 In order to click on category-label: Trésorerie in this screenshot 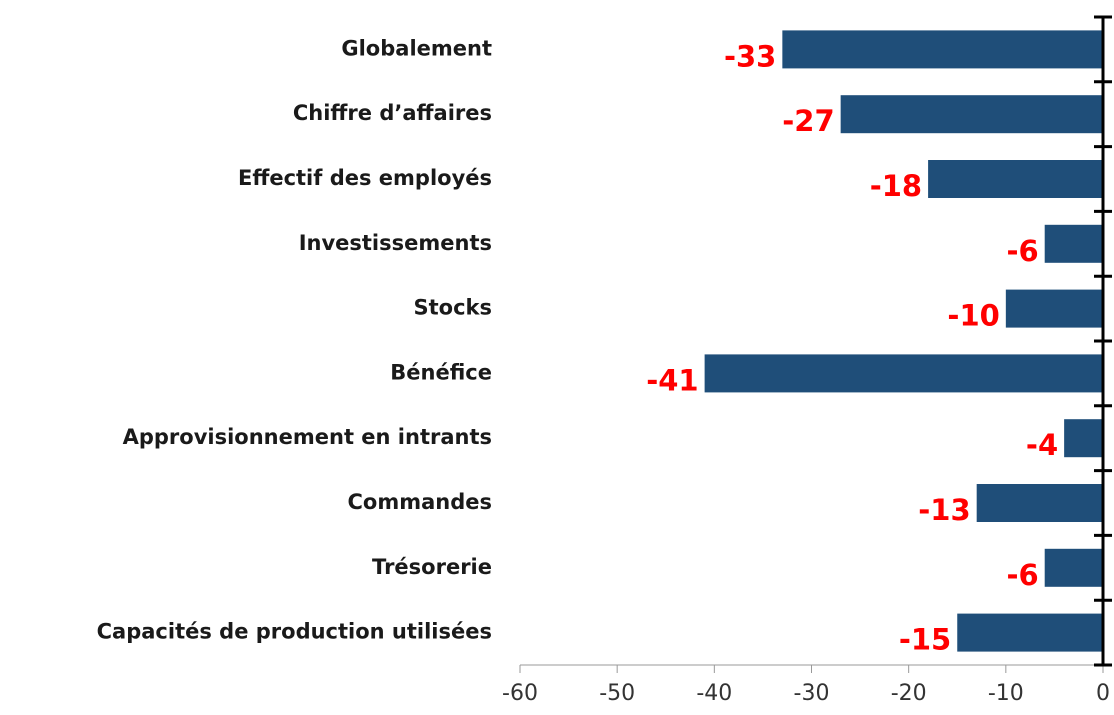, I will do `click(432, 567)`.